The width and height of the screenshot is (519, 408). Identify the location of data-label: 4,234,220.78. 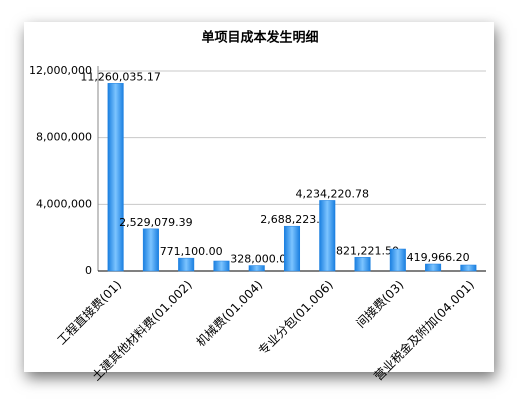
(332, 193).